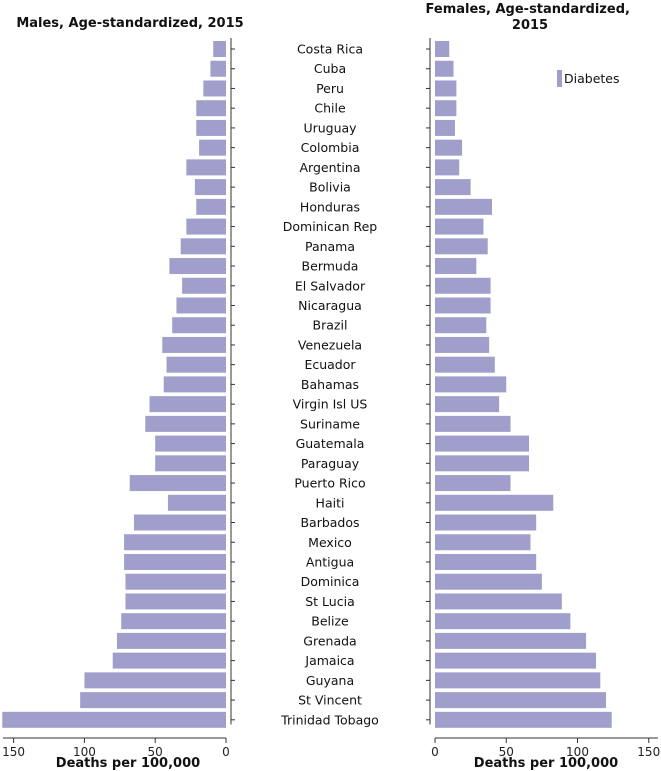 The image size is (661, 771). Describe the element at coordinates (211, 127) in the screenshot. I see `left-bar-uruguay` at that location.